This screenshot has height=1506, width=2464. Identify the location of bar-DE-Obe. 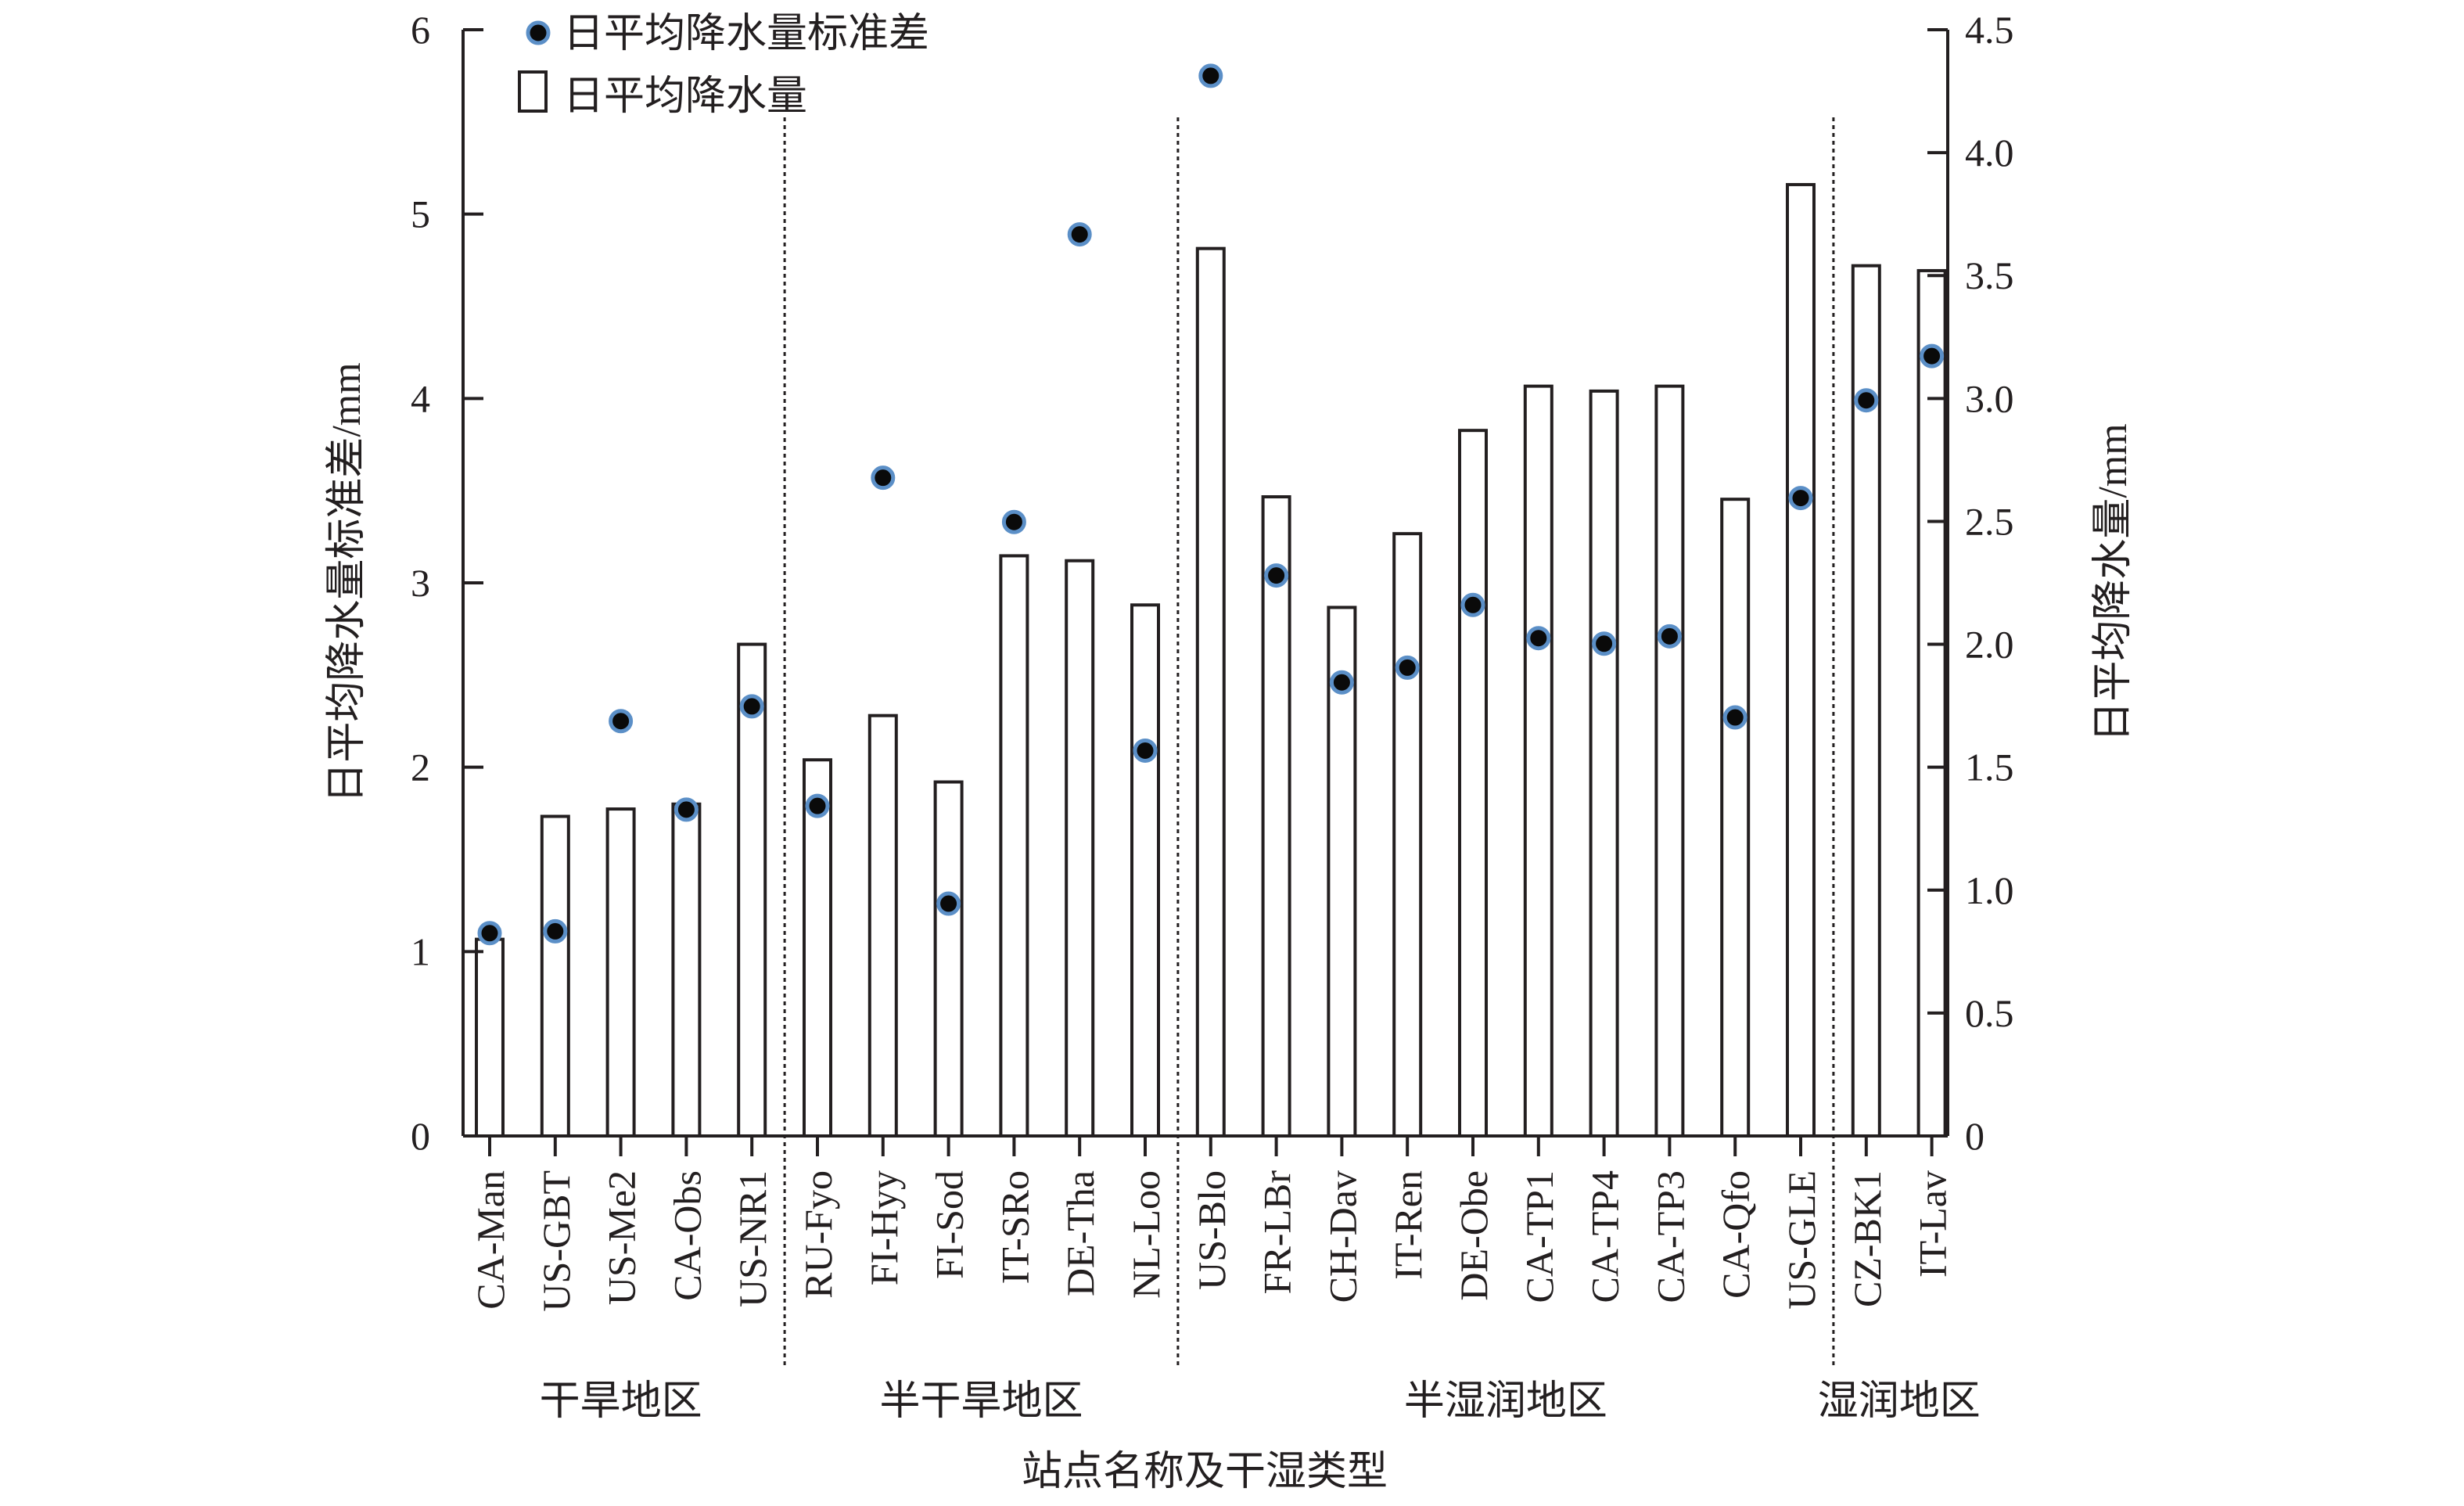
(1473, 783).